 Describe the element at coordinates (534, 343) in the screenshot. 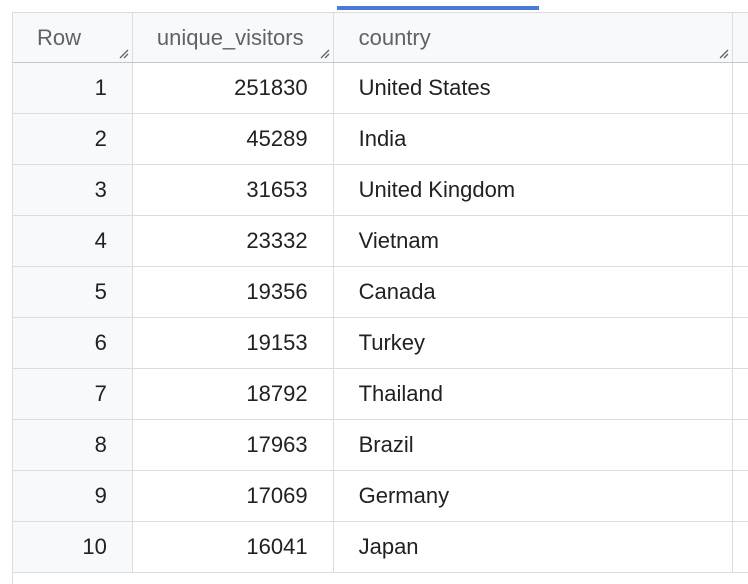

I see `country-cell: Turkey` at that location.